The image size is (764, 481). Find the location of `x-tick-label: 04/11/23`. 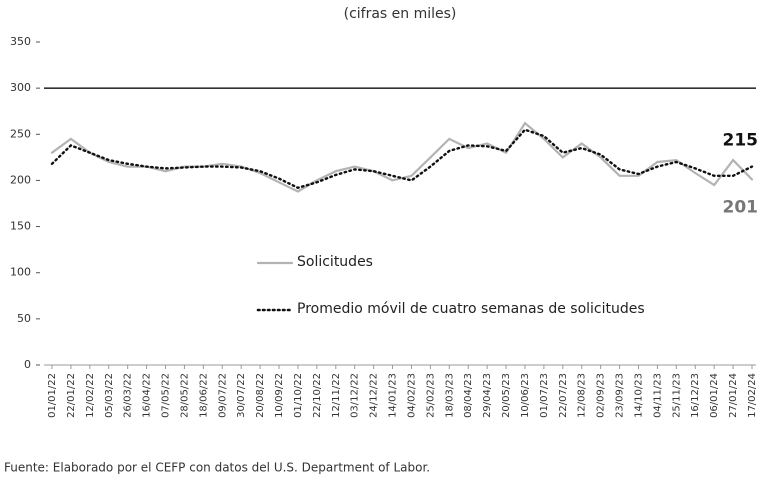

x-tick-label: 04/11/23 is located at coordinates (657, 395).